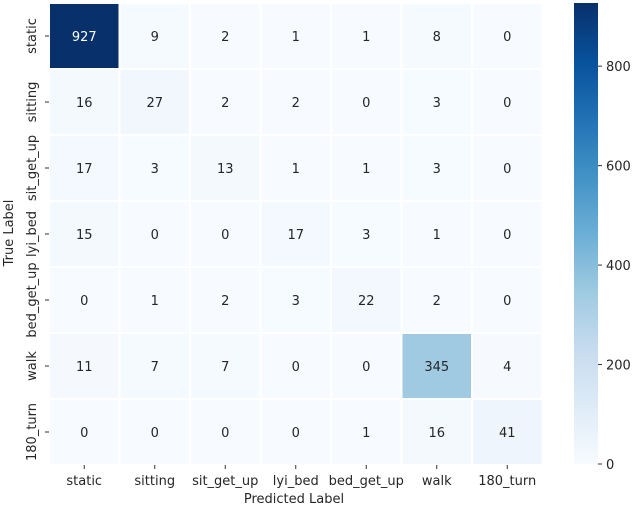 This screenshot has height=509, width=639. I want to click on cell-value-label: 927, so click(84, 37).